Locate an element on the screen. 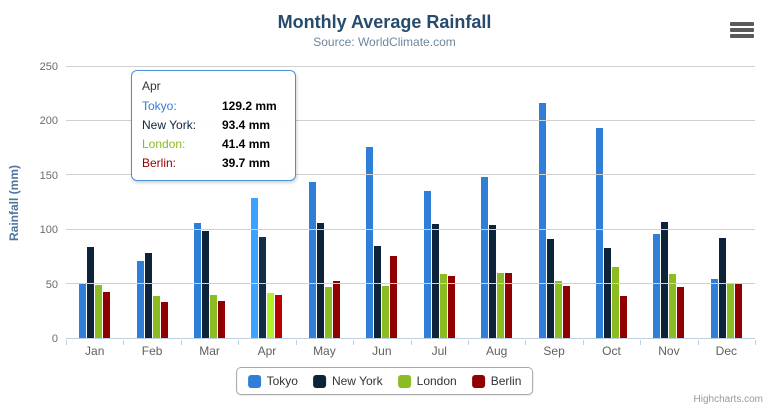 The width and height of the screenshot is (769, 416). x-tick-label-apr: Apr is located at coordinates (267, 351).